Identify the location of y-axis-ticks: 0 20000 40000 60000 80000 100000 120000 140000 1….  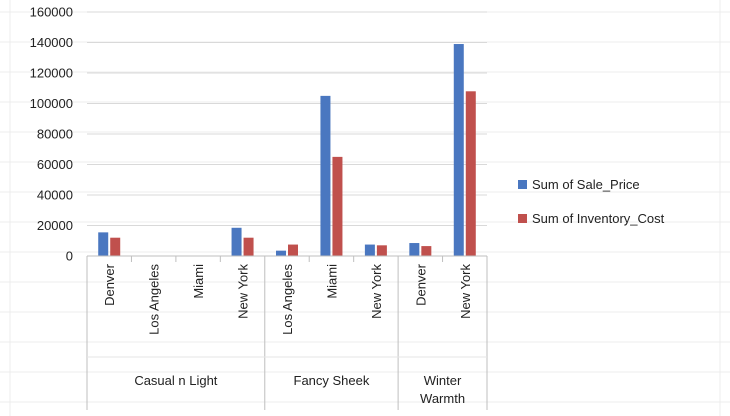
(51, 134).